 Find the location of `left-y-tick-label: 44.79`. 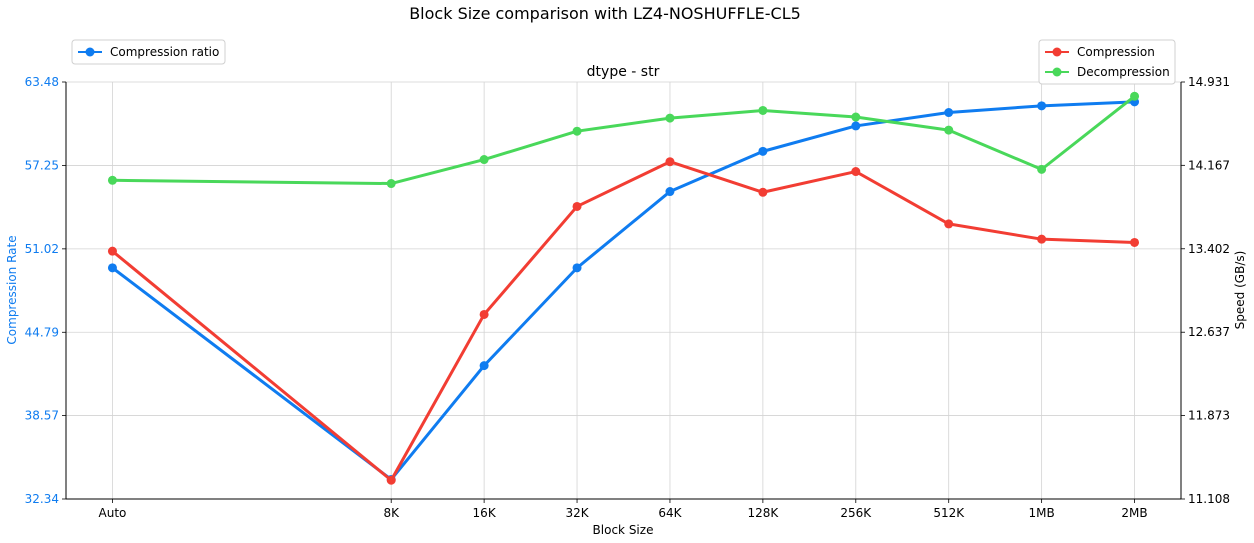

left-y-tick-label: 44.79 is located at coordinates (42, 332).